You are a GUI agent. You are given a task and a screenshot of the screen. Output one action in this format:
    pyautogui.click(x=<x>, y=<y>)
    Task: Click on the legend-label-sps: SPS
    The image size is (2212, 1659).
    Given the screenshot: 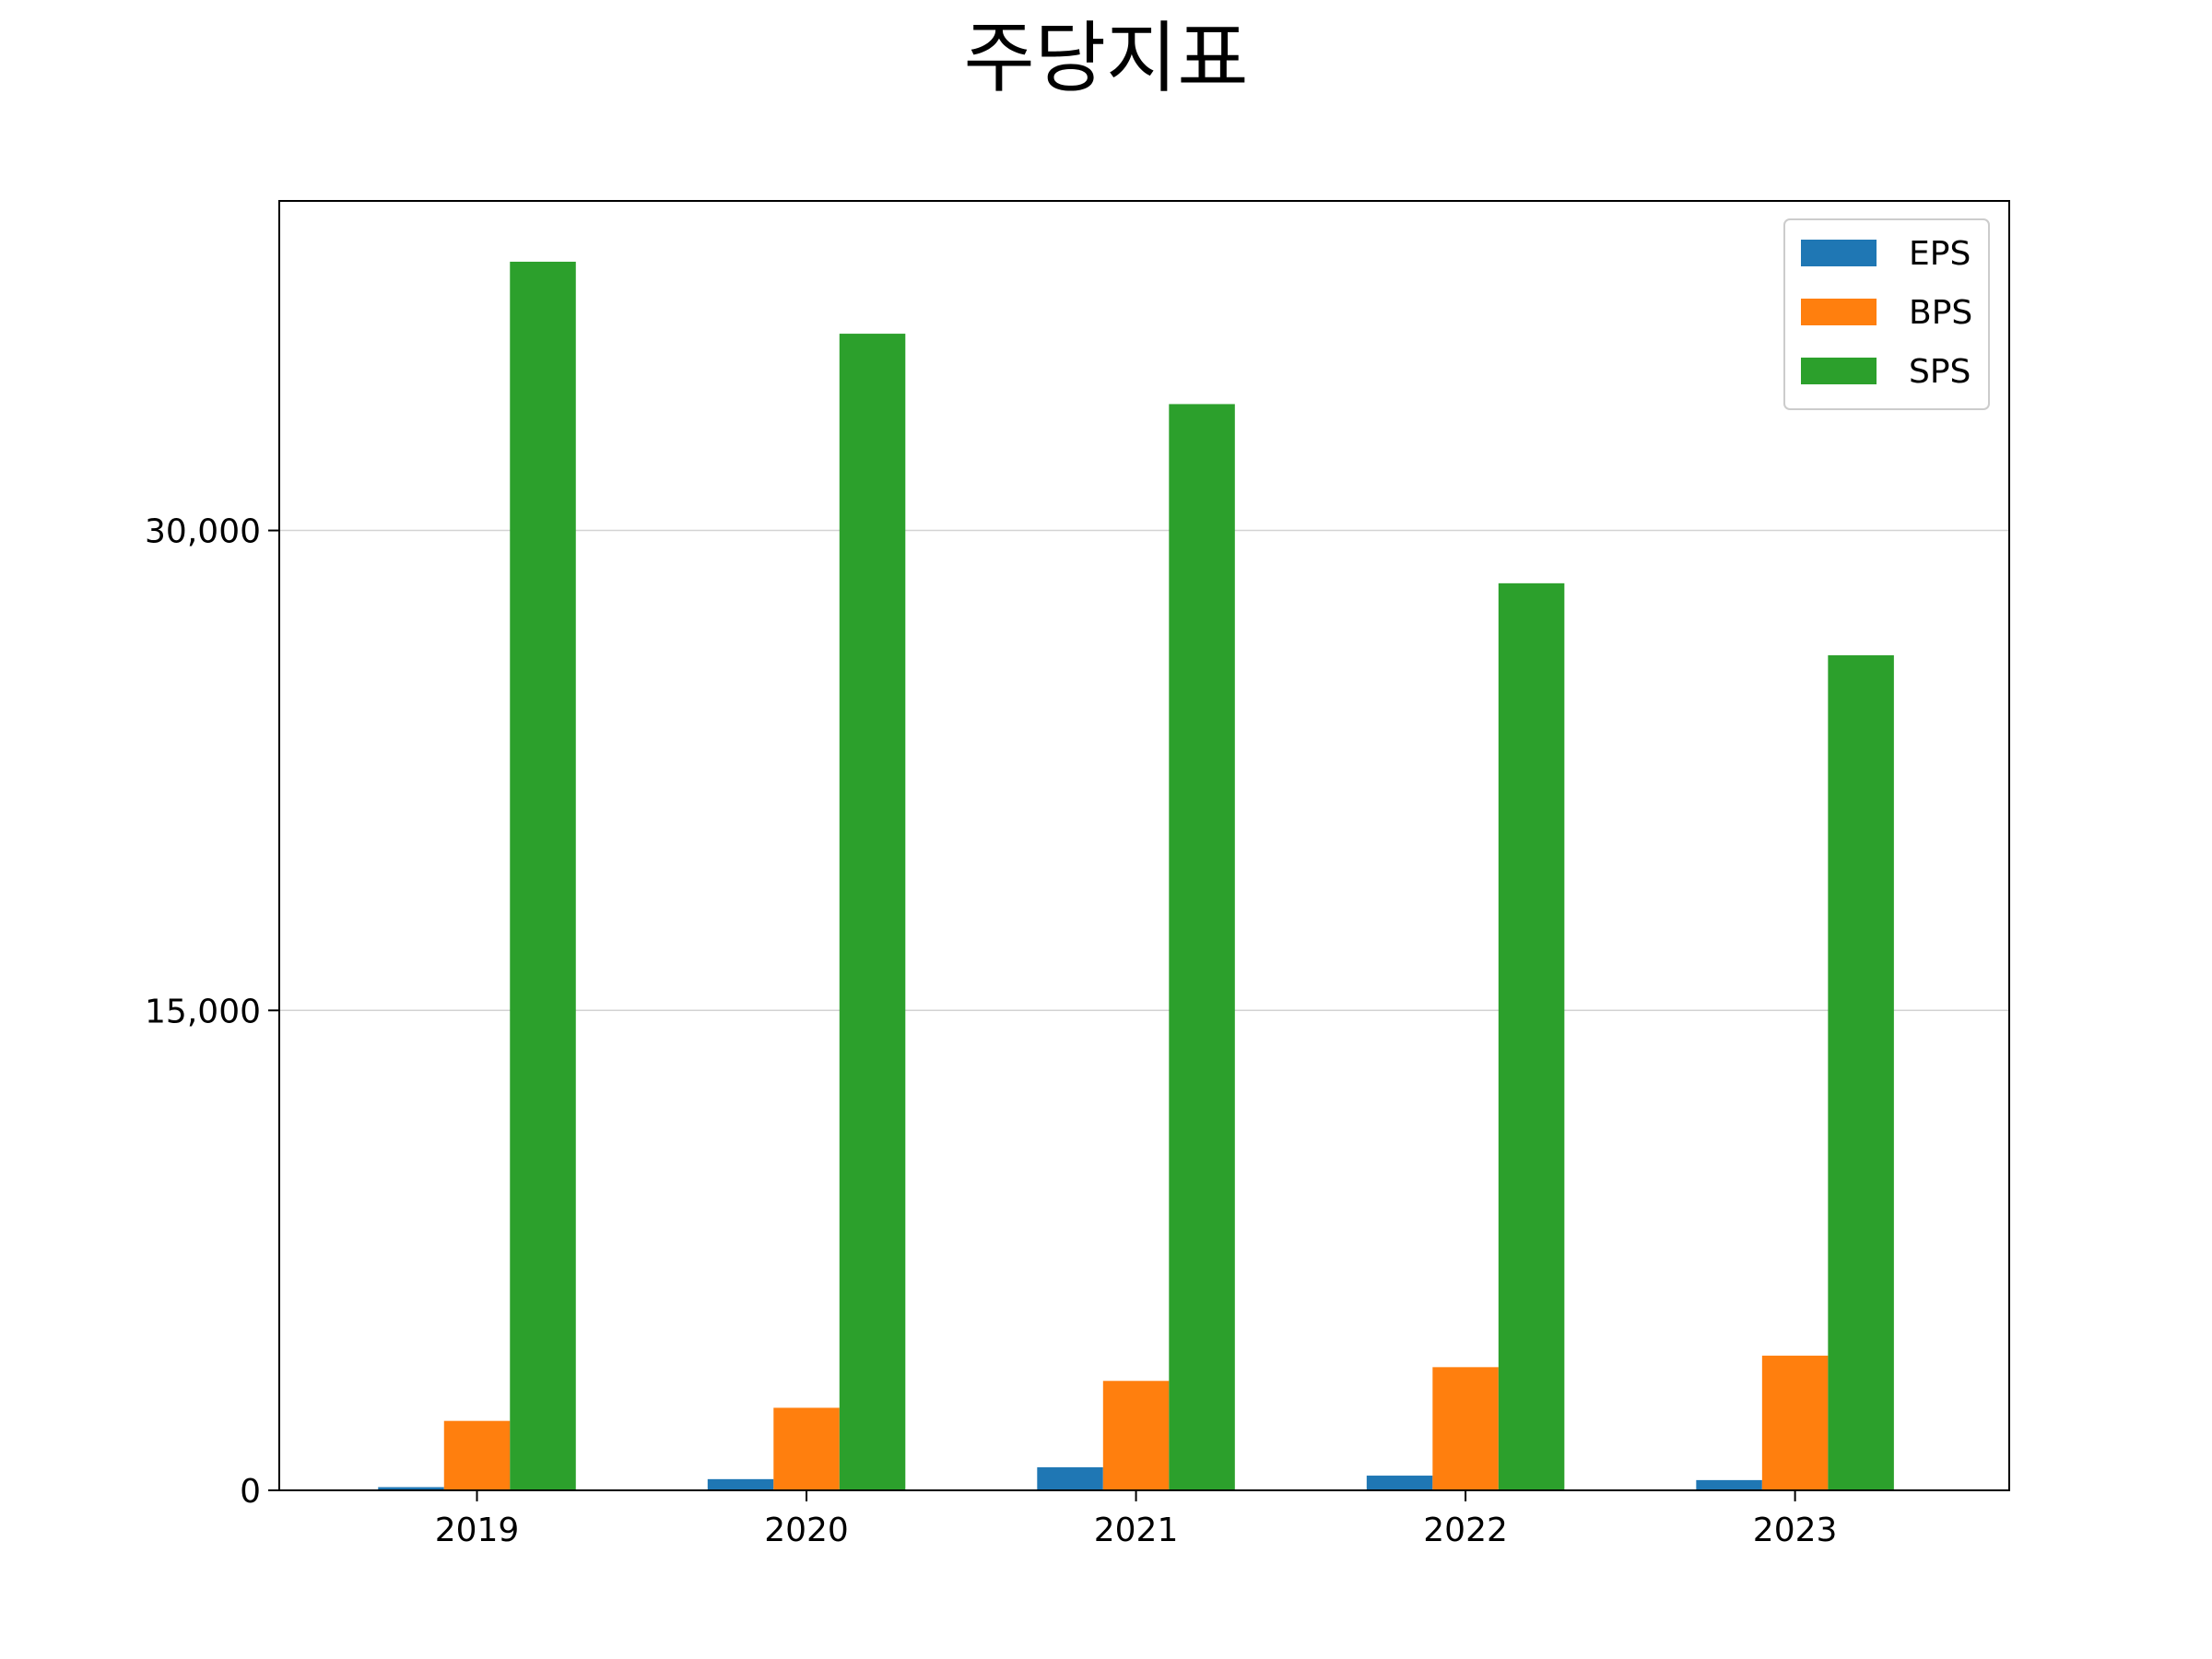 What is the action you would take?
    pyautogui.click(x=1940, y=372)
    